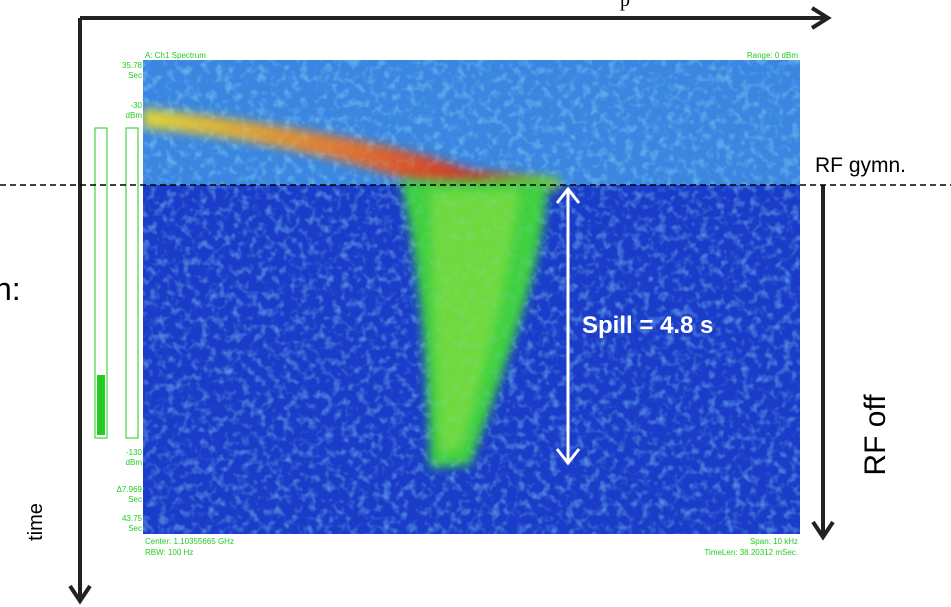  I want to click on scale-label: -130, so click(134, 452).